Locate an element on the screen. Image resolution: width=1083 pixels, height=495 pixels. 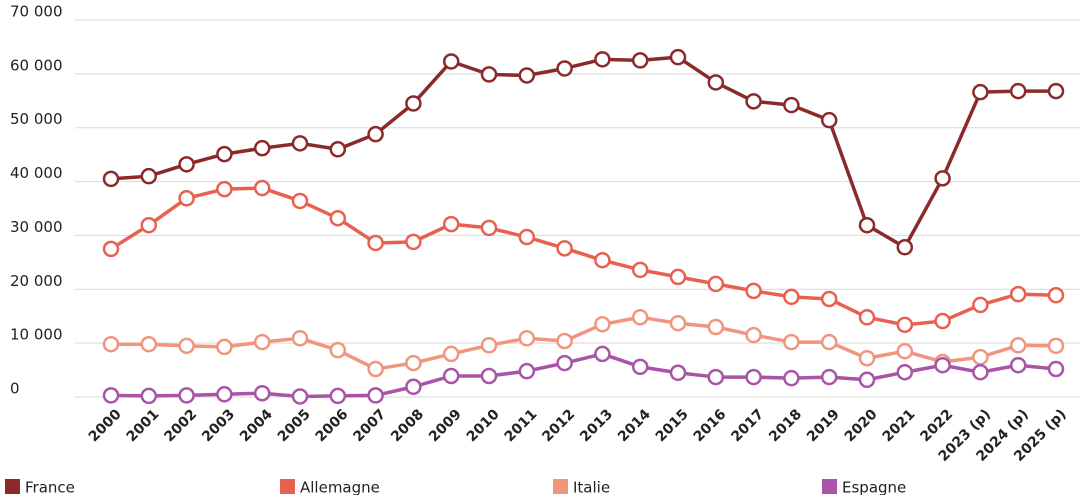
x-tick-label: 2020 is located at coordinates (861, 425).